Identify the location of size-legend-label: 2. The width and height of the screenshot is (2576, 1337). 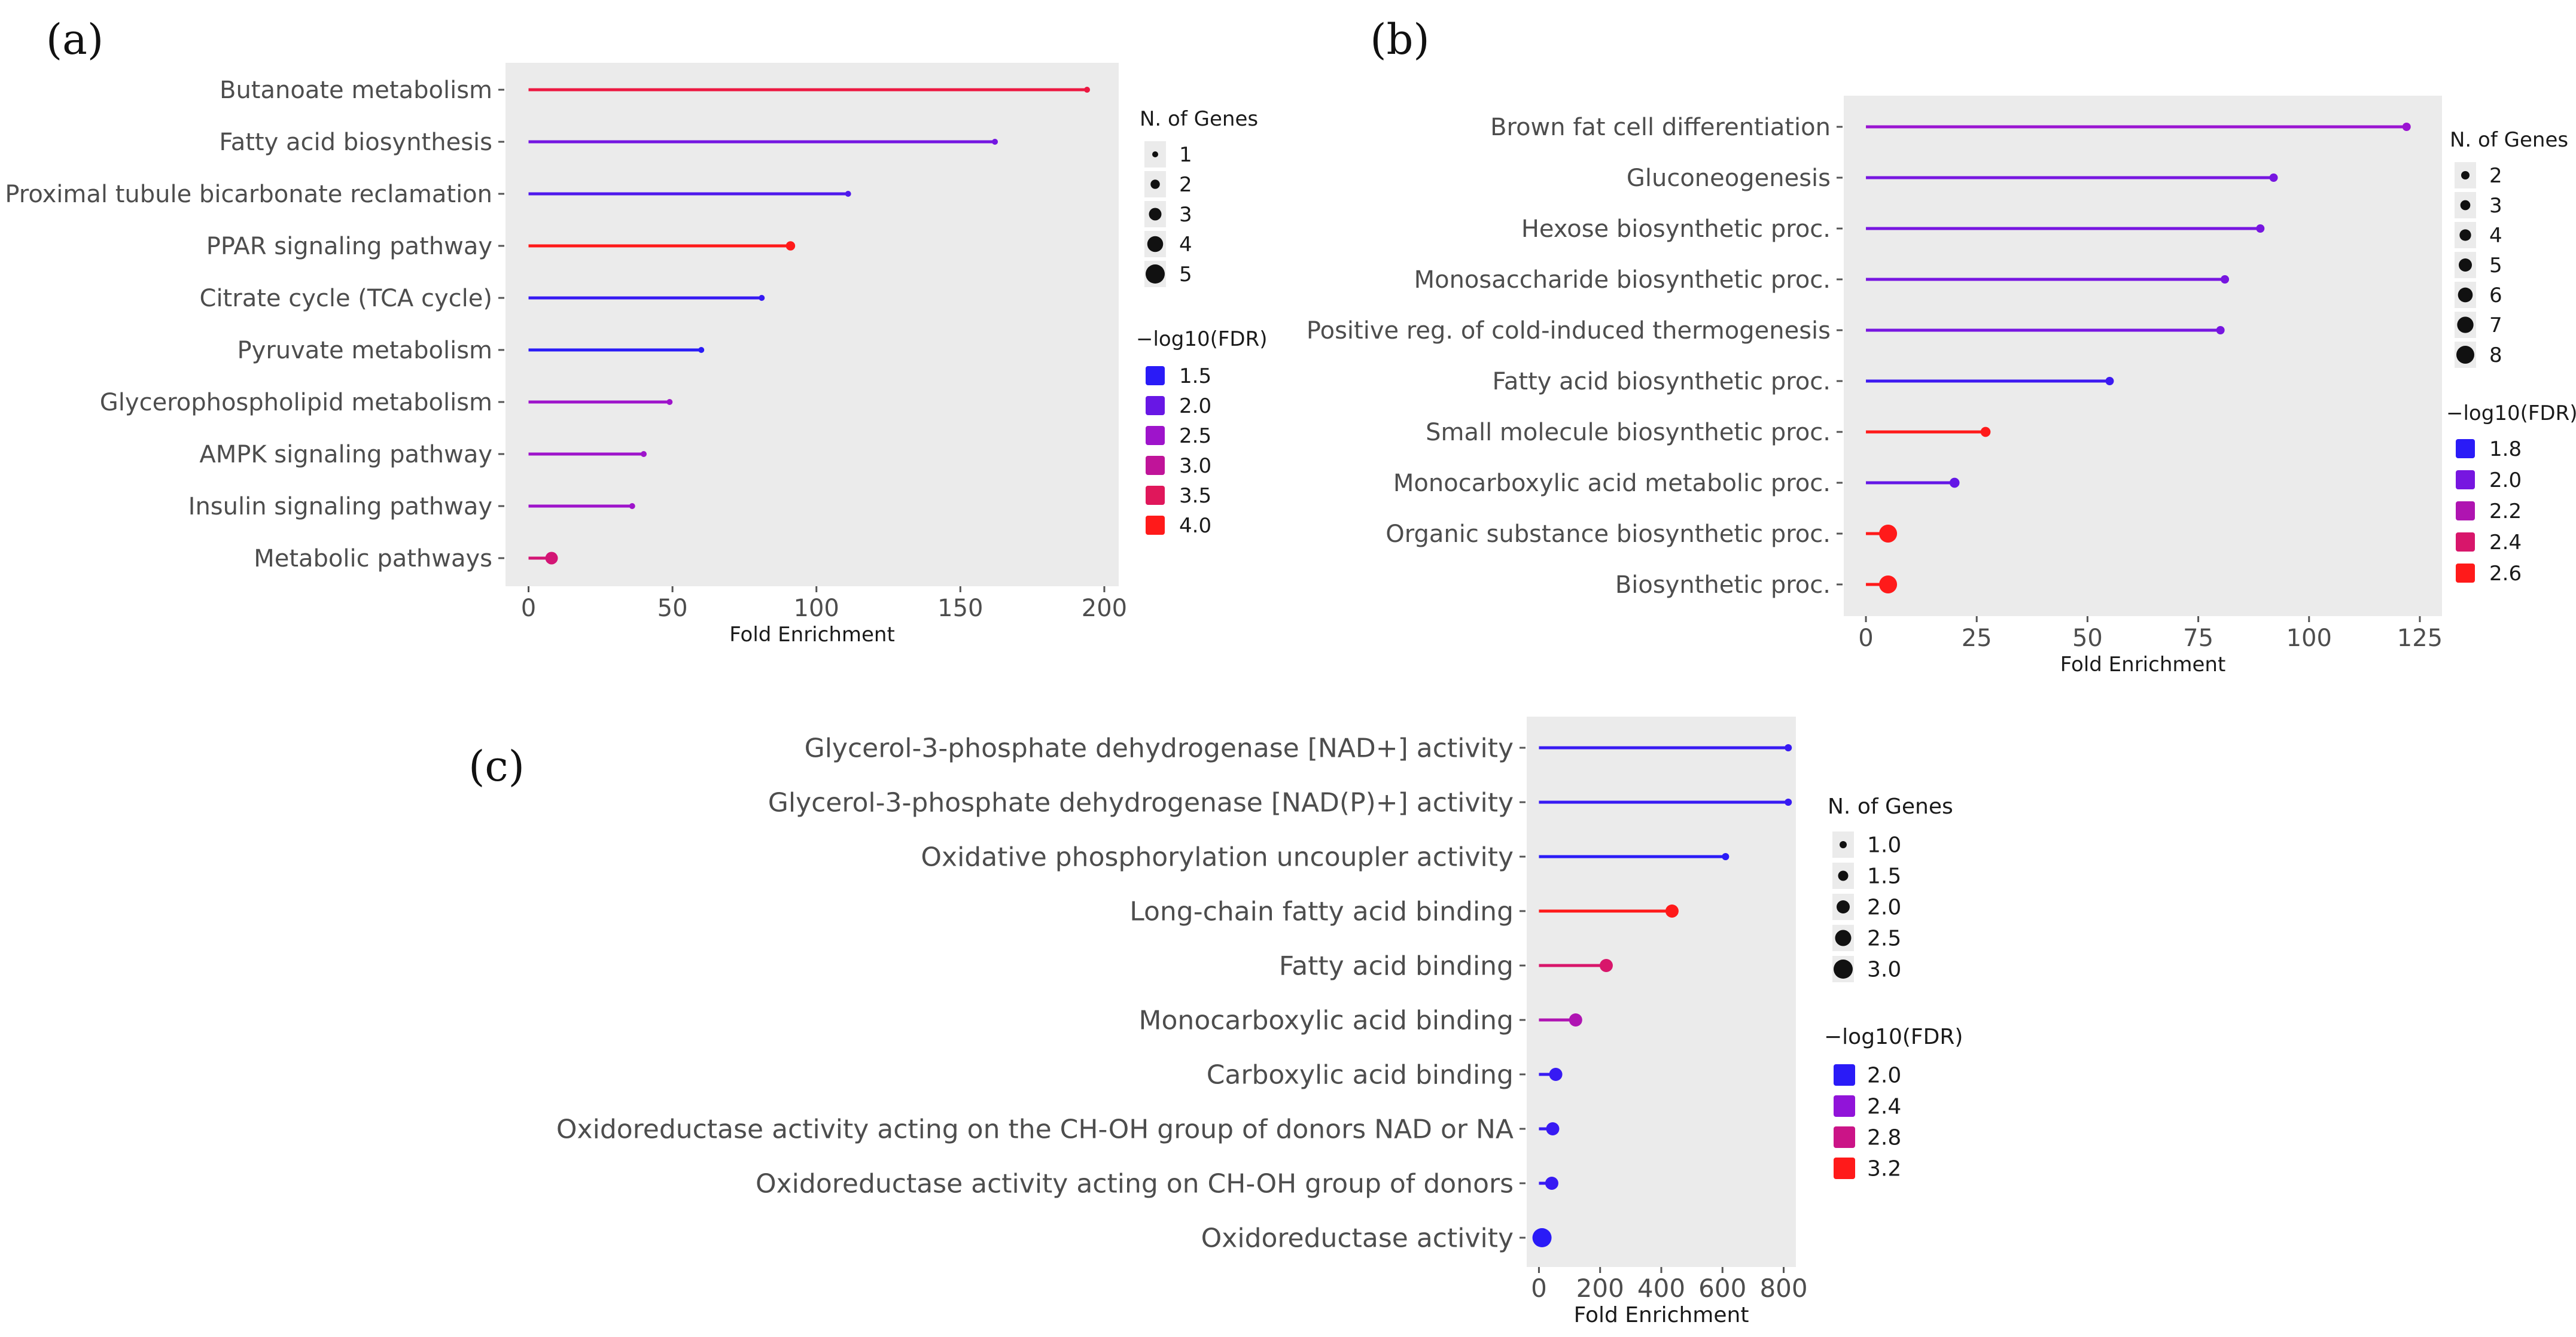
(2495, 176).